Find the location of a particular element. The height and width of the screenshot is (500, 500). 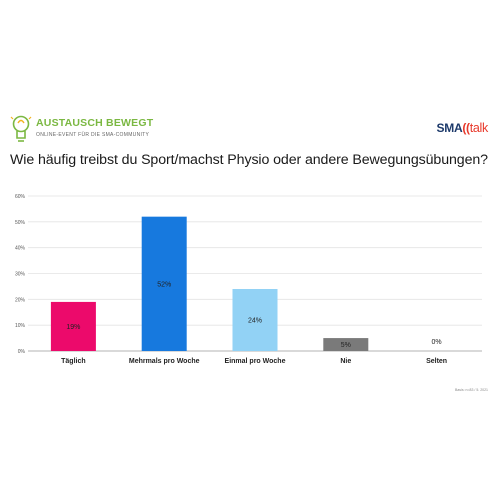

lightbulb-person-icon is located at coordinates (21, 128).